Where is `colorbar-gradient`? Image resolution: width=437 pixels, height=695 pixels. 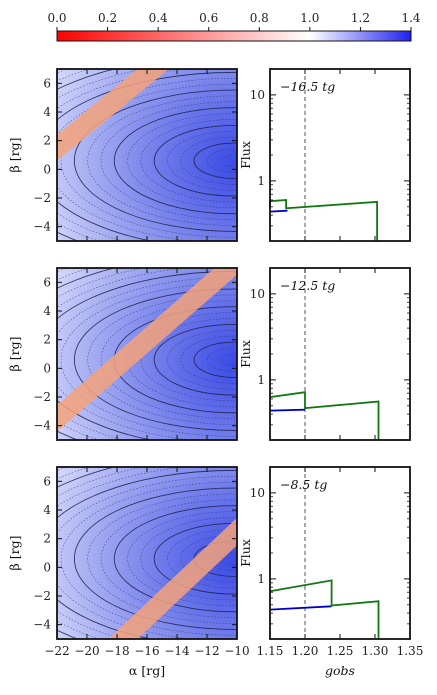 colorbar-gradient is located at coordinates (234, 36).